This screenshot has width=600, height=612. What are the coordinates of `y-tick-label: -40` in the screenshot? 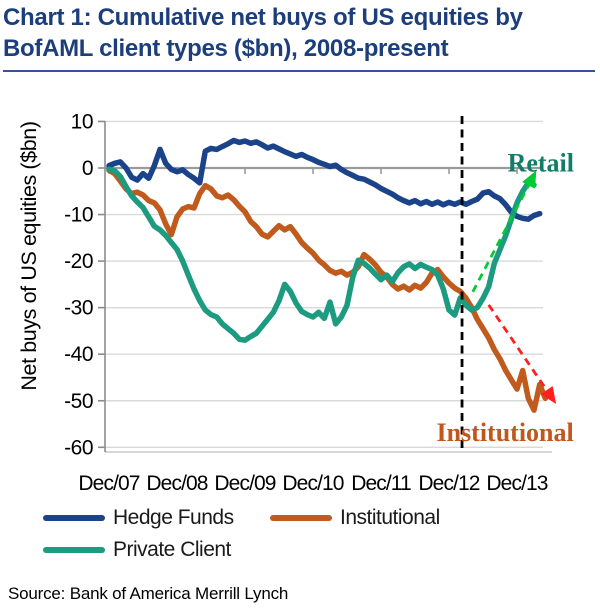 It's located at (78, 354).